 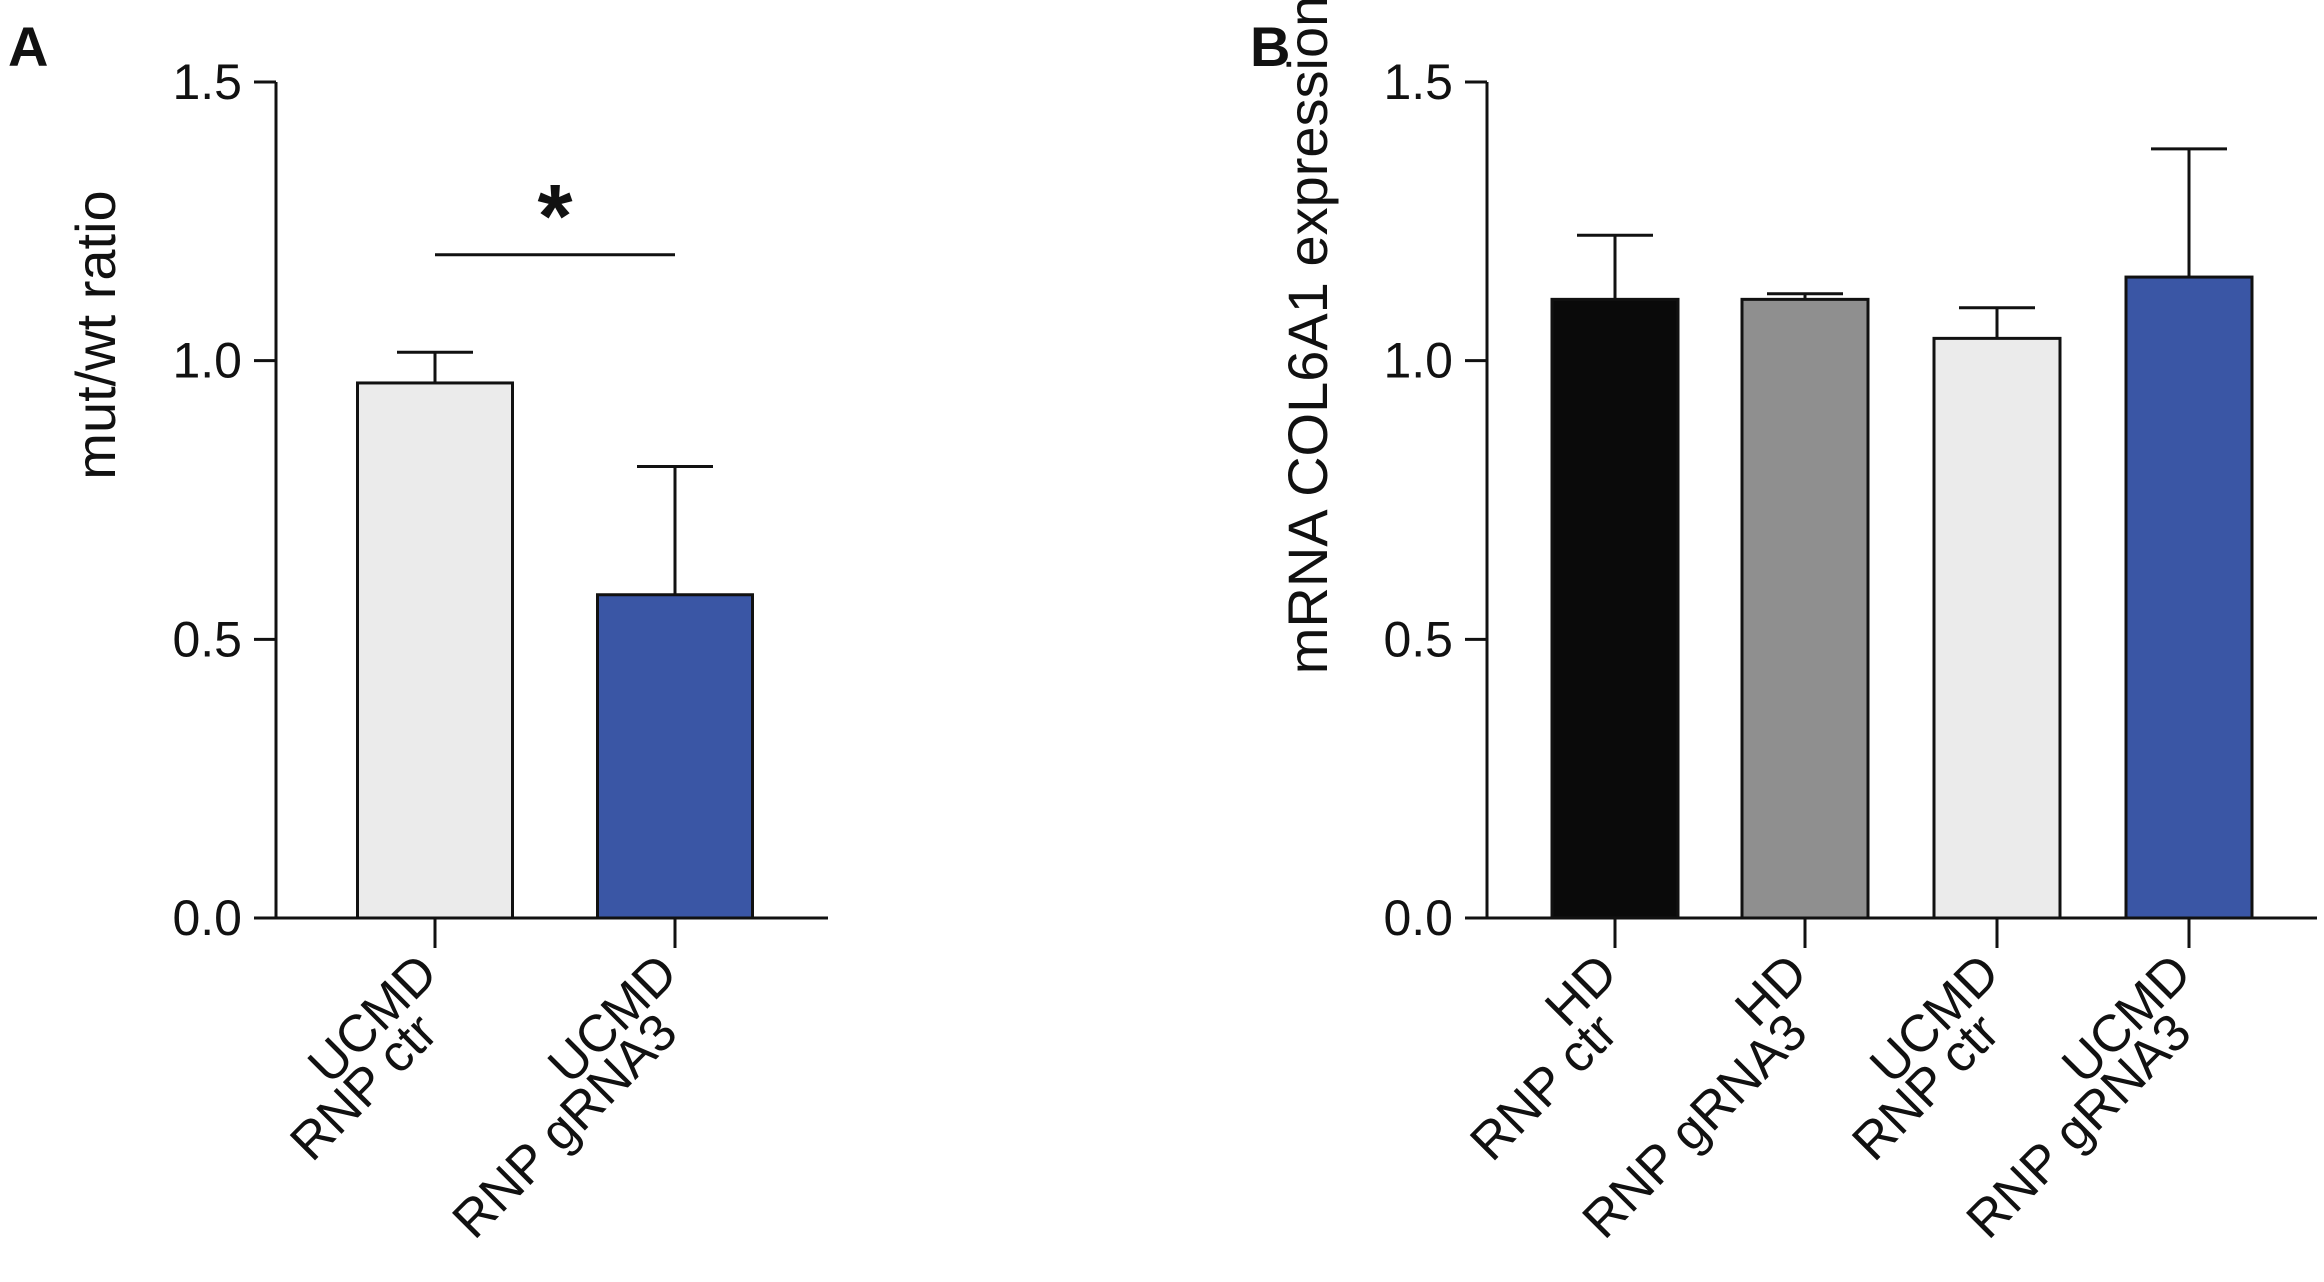 I want to click on panel-a-y-axis-title: mut/wt ratio, so click(x=95, y=334).